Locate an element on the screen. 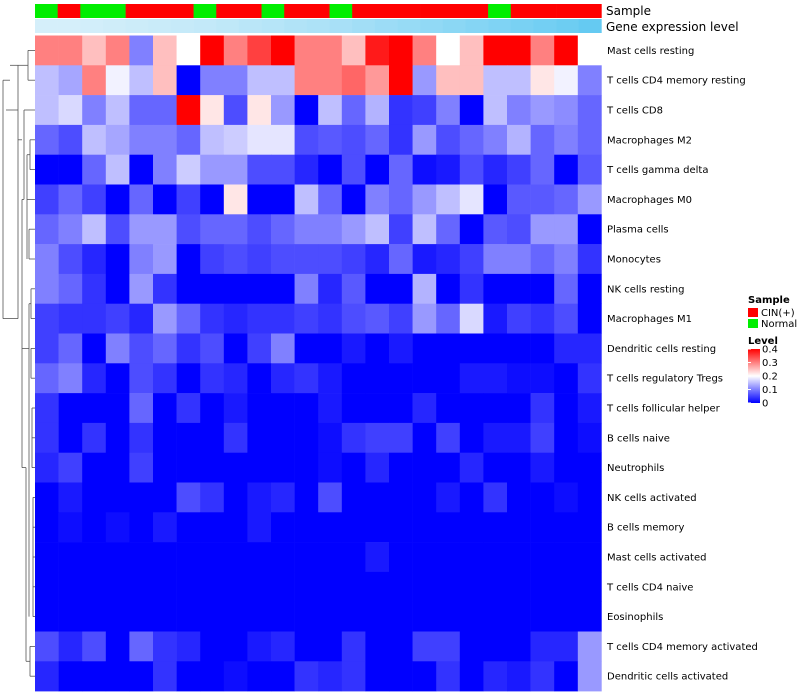 Image resolution: width=800 pixels, height=700 pixels. row-label: T cells gamma delta is located at coordinates (657, 170).